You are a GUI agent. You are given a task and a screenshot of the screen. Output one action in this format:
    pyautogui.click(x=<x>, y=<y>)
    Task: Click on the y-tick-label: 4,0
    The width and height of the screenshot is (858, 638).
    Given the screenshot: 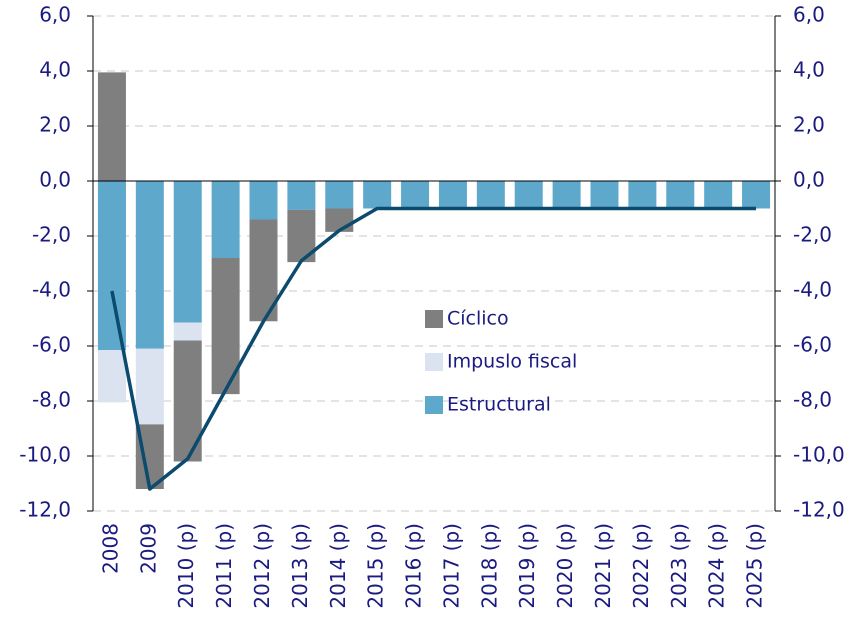 What is the action you would take?
    pyautogui.click(x=55, y=70)
    